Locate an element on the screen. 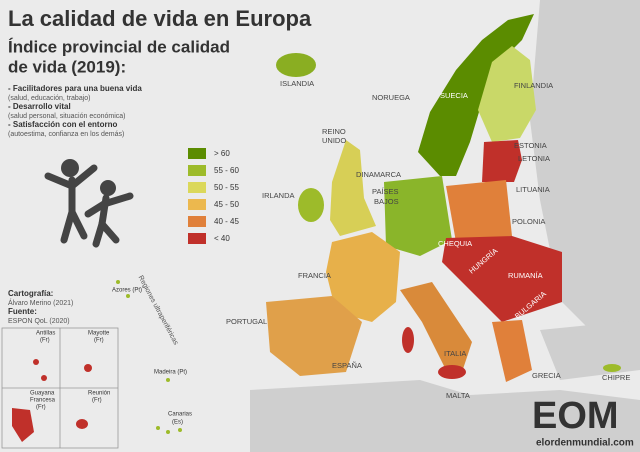  east-europe is located at coordinates (502, 279).